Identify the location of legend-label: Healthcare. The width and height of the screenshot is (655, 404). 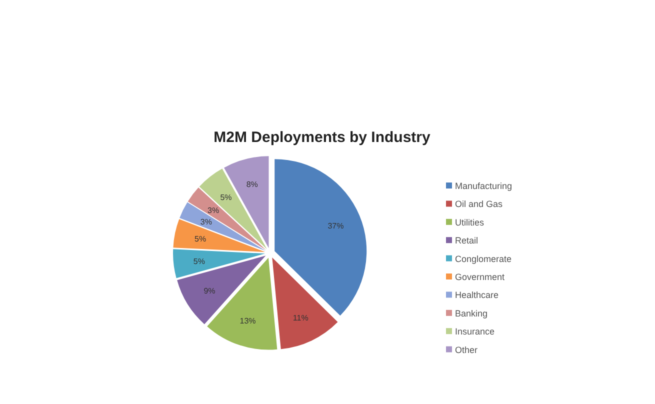
(477, 295).